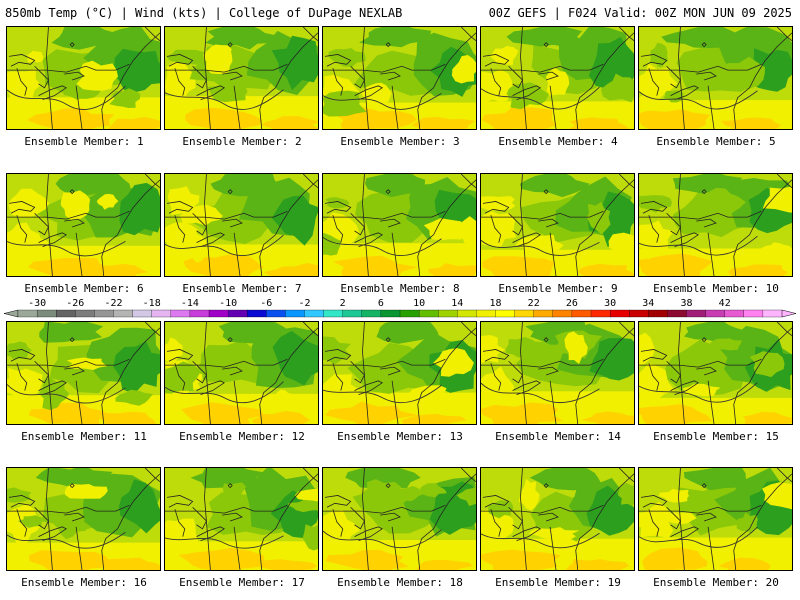  Describe the element at coordinates (716, 141) in the screenshot. I see `ensemble-member-label: Ensemble Member: 5` at that location.